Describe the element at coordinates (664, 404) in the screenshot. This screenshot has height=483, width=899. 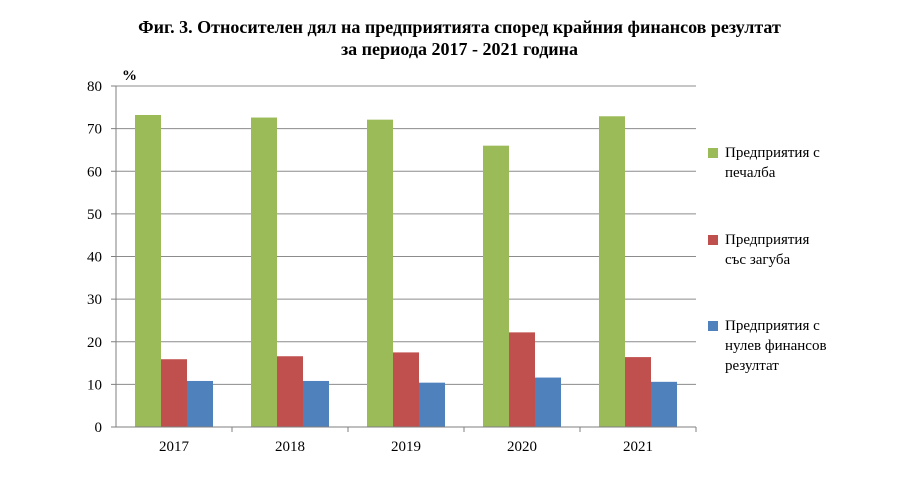
I see `bar-3-2021` at that location.